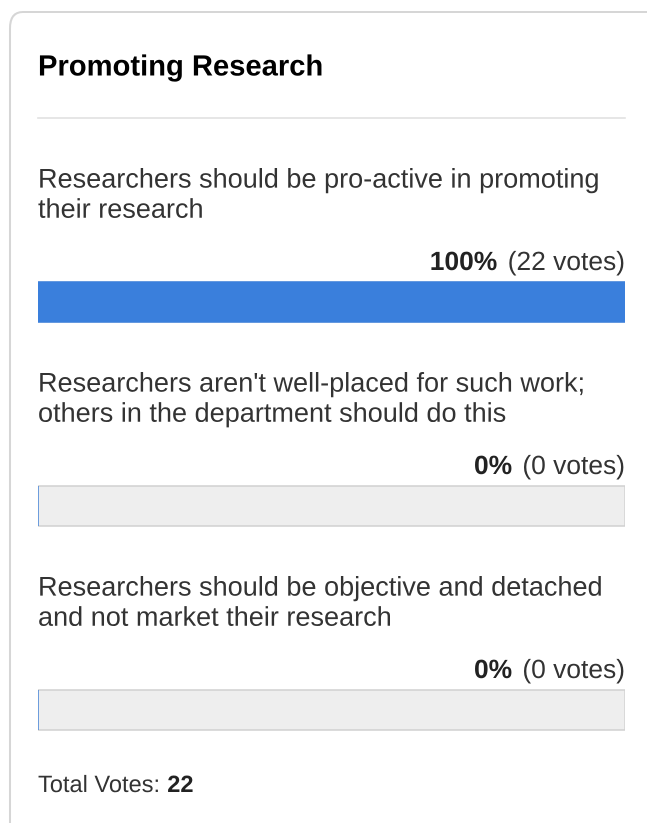 The width and height of the screenshot is (647, 823). What do you see at coordinates (181, 68) in the screenshot?
I see `chart-title: Promoting Research` at bounding box center [181, 68].